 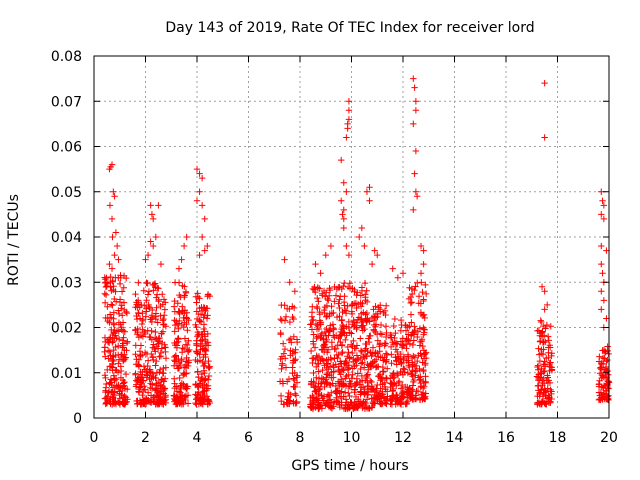 I want to click on x-tick-label: 14, so click(x=455, y=438).